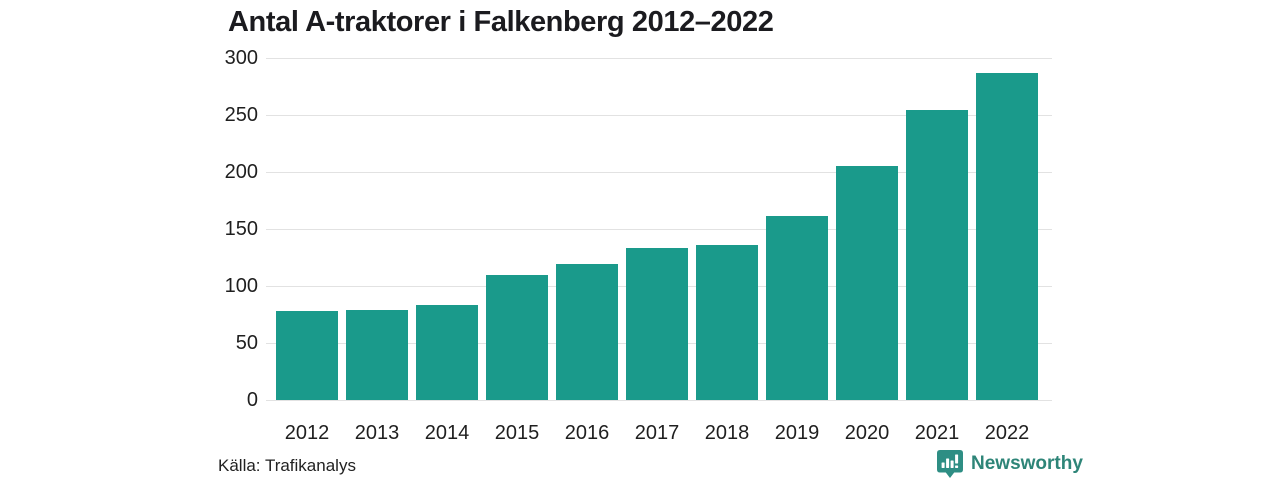 The image size is (1280, 480). Describe the element at coordinates (657, 324) in the screenshot. I see `bar-2017` at that location.